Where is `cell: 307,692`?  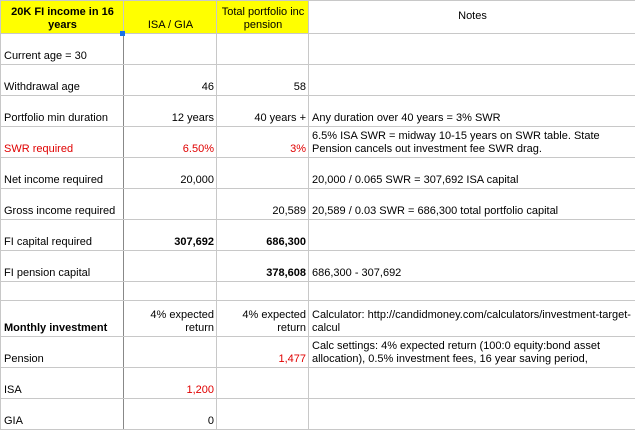 cell: 307,692 is located at coordinates (170, 235).